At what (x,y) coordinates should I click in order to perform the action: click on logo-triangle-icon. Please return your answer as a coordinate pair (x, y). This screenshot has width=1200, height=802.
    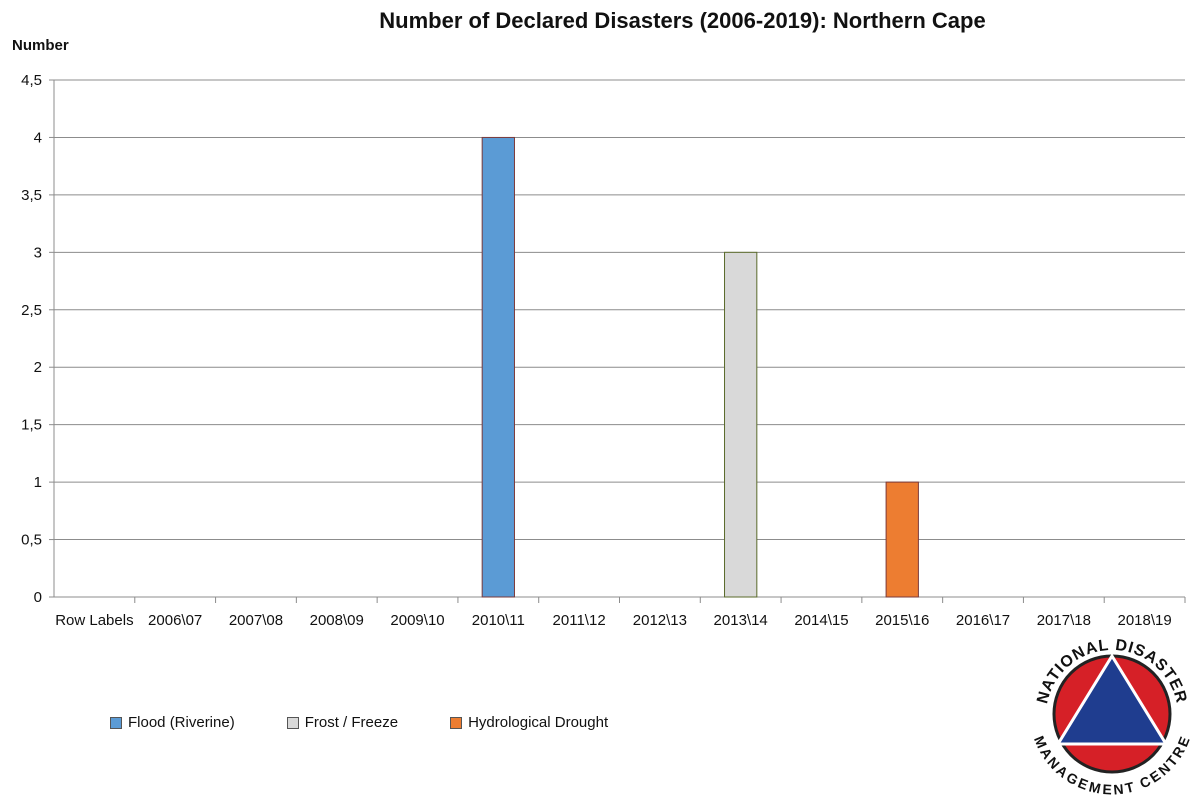
    Looking at the image, I should click on (1112, 699).